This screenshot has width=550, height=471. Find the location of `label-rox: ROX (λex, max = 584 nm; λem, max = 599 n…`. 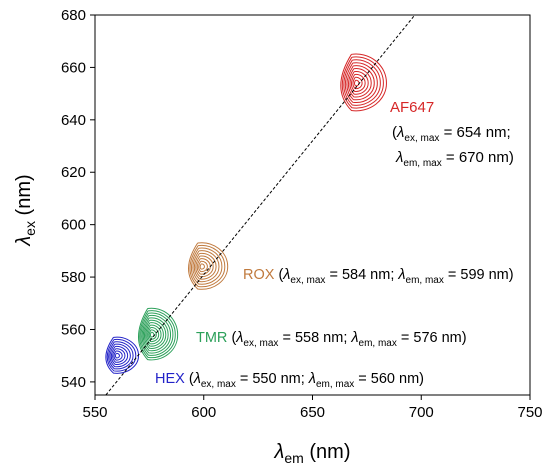

label-rox: ROX (λex, max = 584 nm; λem, max = 599 n… is located at coordinates (378, 276).